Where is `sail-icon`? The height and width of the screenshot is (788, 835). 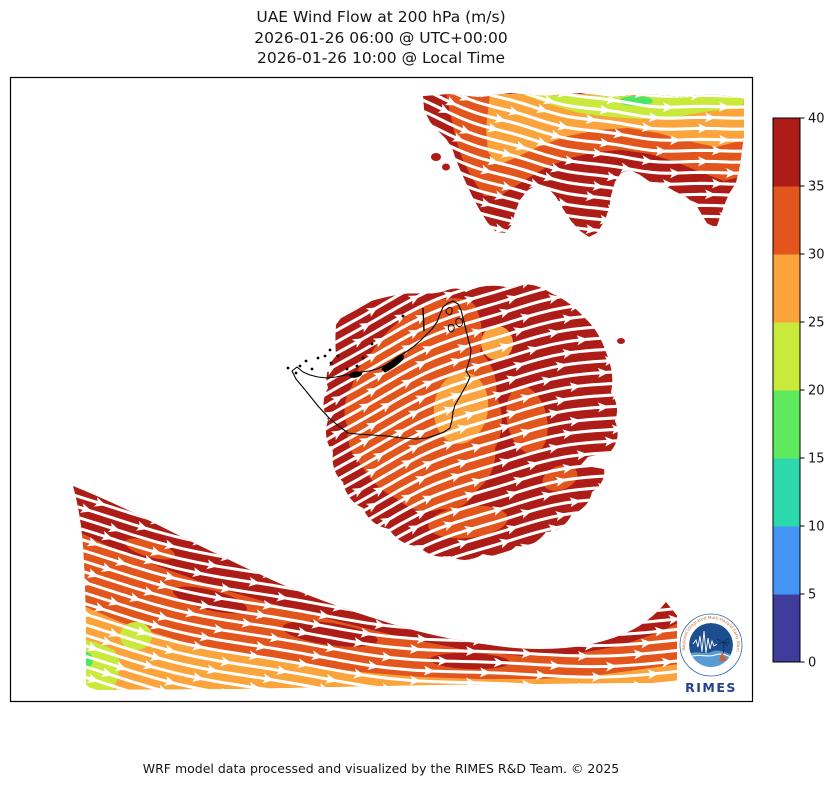
sail-icon is located at coordinates (723, 656).